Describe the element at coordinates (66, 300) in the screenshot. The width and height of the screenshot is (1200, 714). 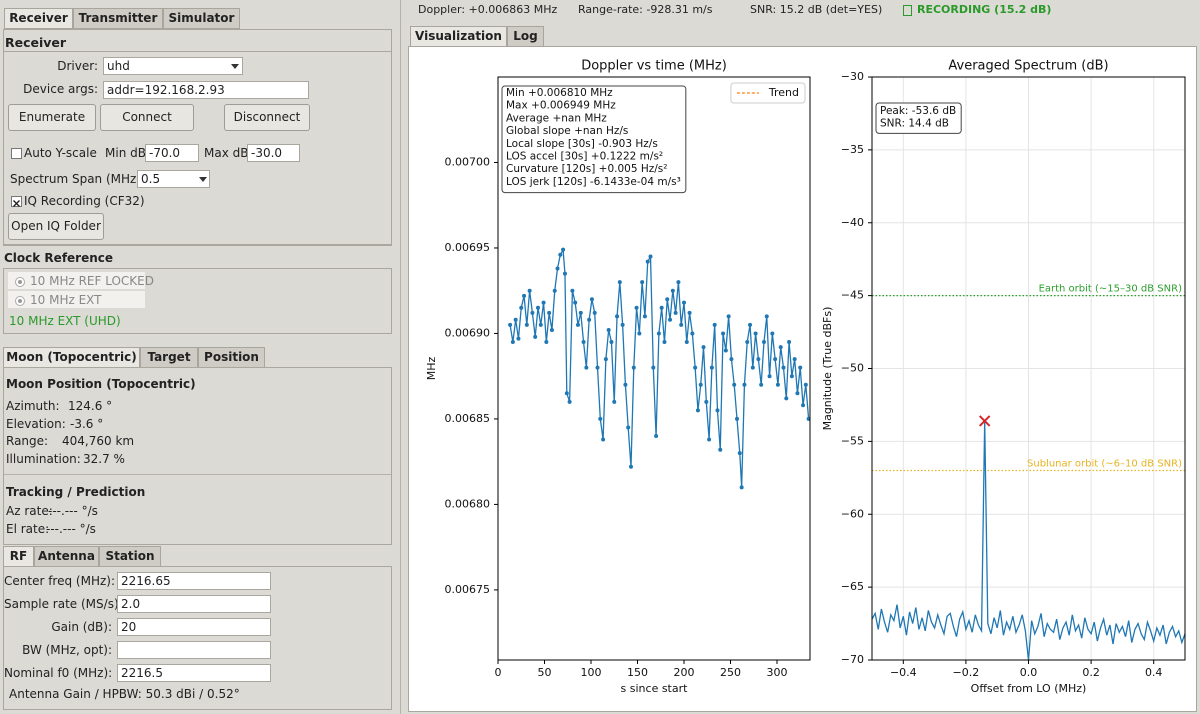
I see `radio-label: 10 MHz EXT` at that location.